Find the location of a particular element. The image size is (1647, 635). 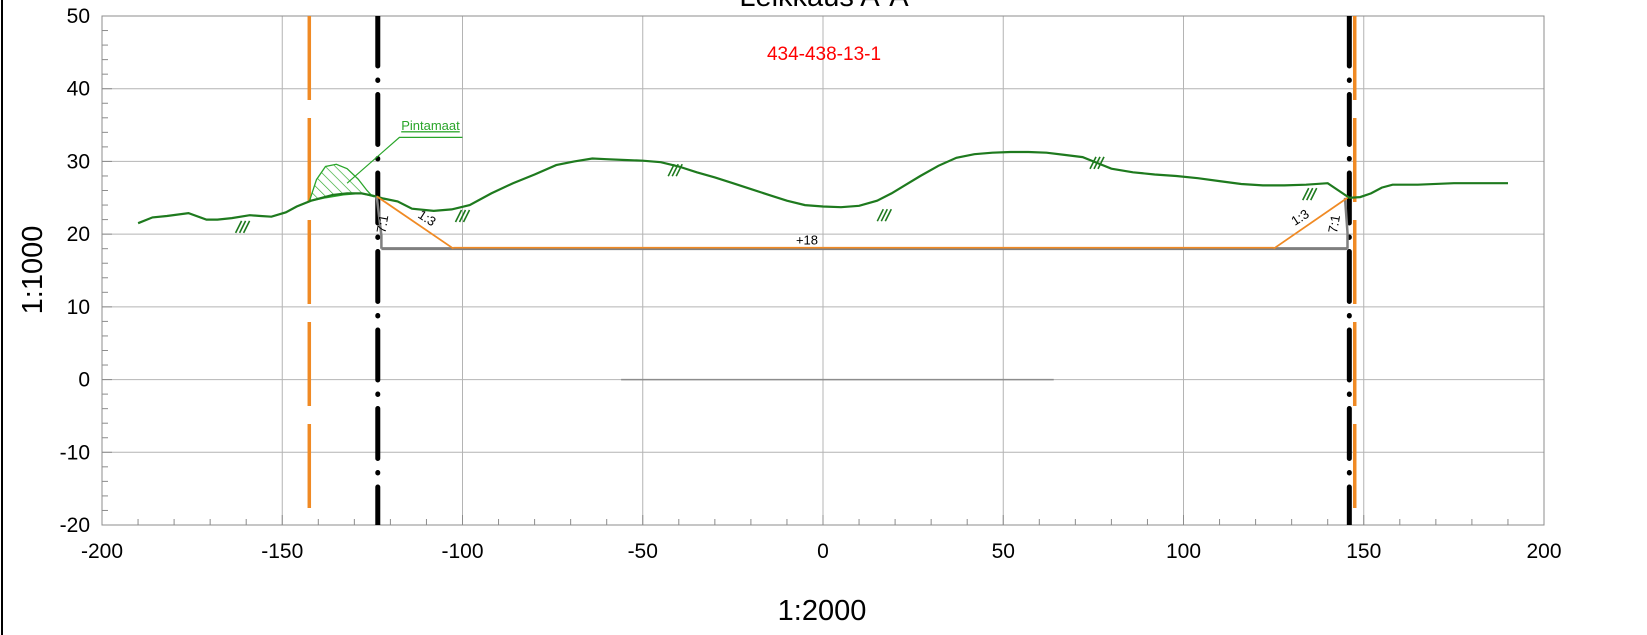

topsoil-label: Pintamaat is located at coordinates (430, 125).